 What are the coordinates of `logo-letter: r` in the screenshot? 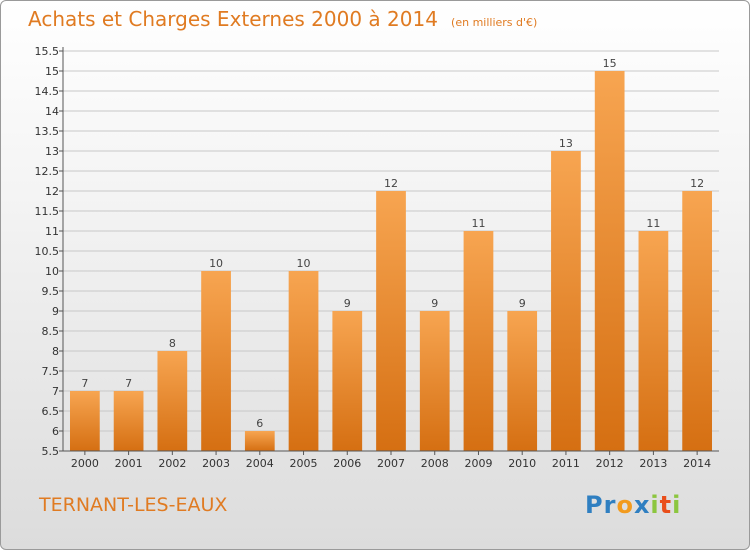 It's located at (610, 505).